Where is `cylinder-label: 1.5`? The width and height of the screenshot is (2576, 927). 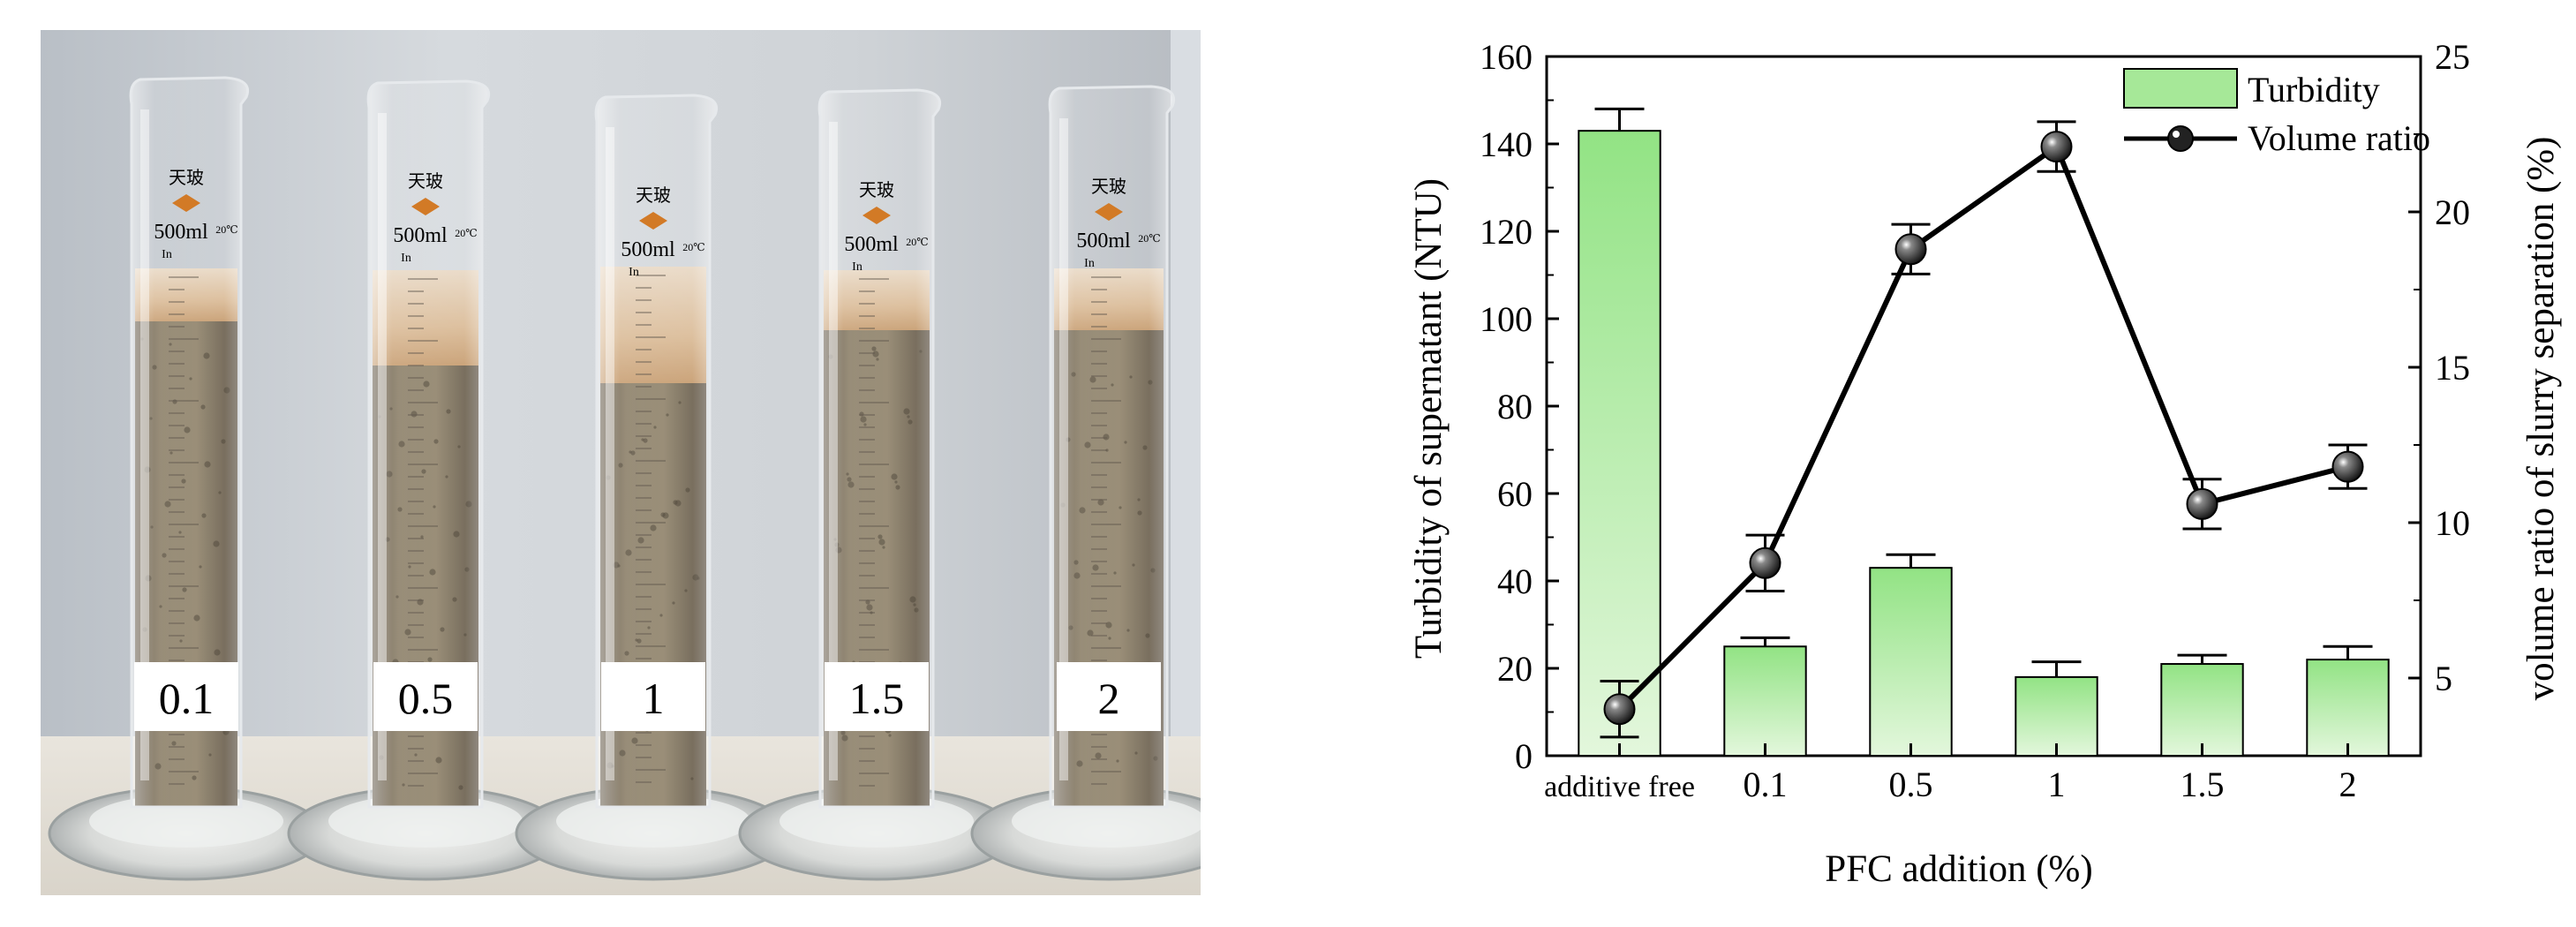
cylinder-label: 1.5 is located at coordinates (877, 699).